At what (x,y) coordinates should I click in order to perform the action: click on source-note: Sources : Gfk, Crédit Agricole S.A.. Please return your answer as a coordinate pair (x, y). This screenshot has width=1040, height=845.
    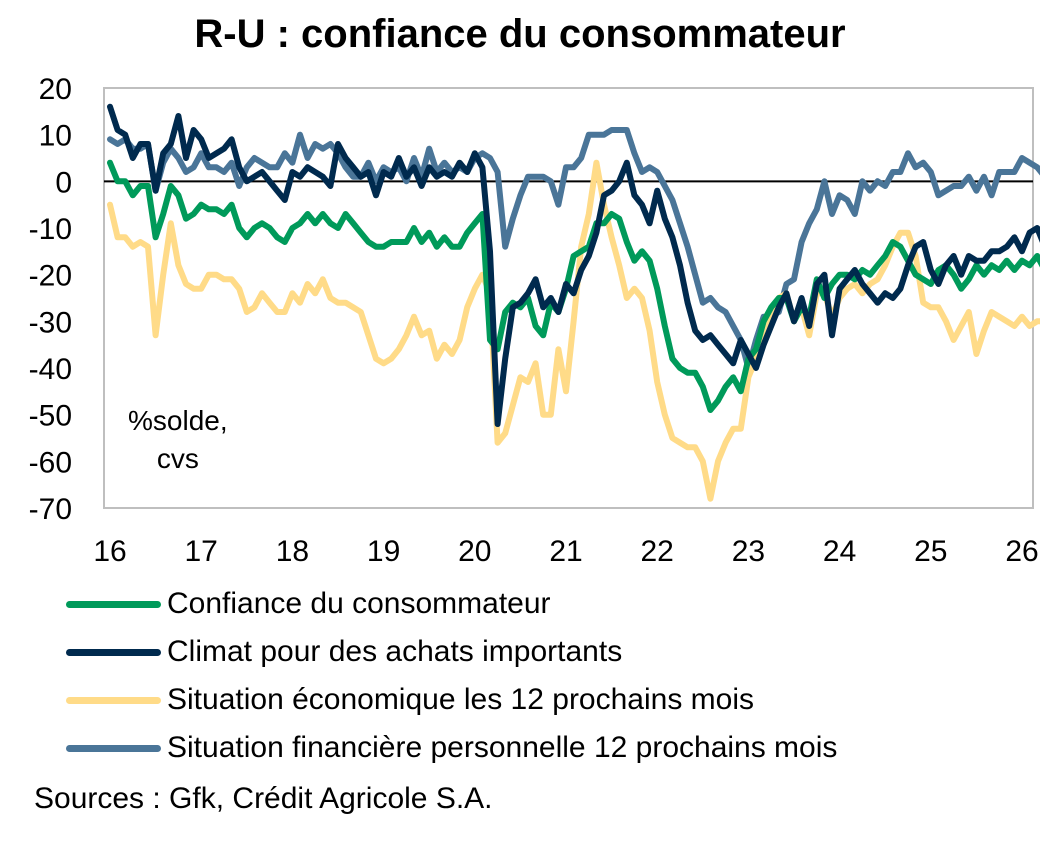
    Looking at the image, I should click on (263, 798).